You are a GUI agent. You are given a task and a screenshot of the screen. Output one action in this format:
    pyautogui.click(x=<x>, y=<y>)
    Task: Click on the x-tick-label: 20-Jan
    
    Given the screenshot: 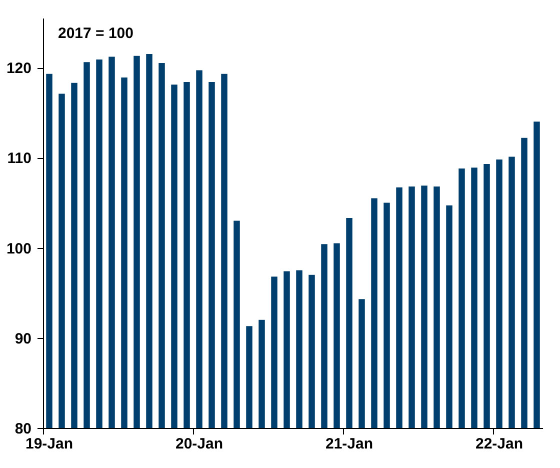 What is the action you would take?
    pyautogui.click(x=199, y=444)
    